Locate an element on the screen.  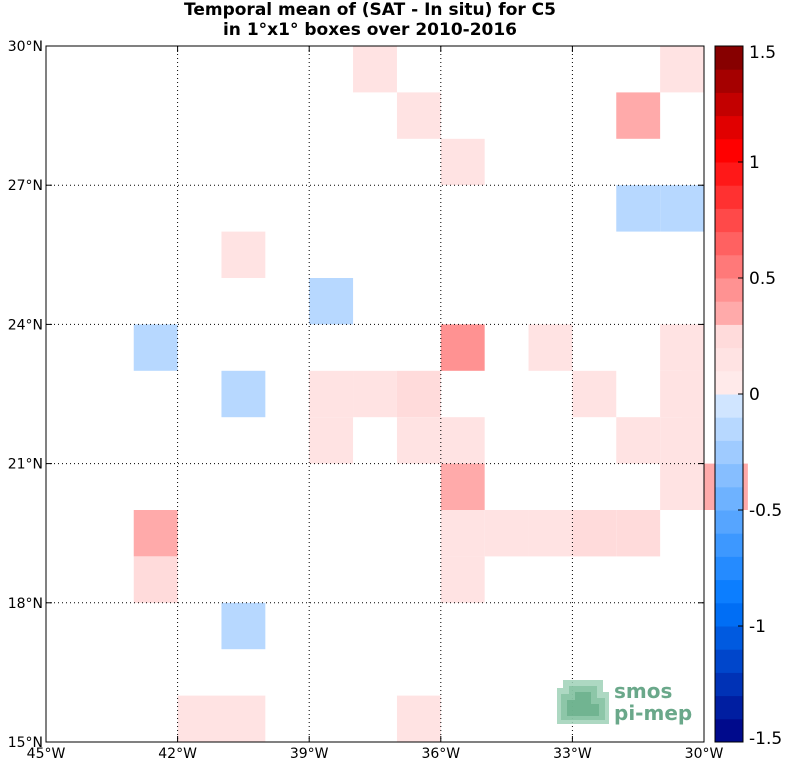
y-tick-label: 24°N is located at coordinates (25, 325).